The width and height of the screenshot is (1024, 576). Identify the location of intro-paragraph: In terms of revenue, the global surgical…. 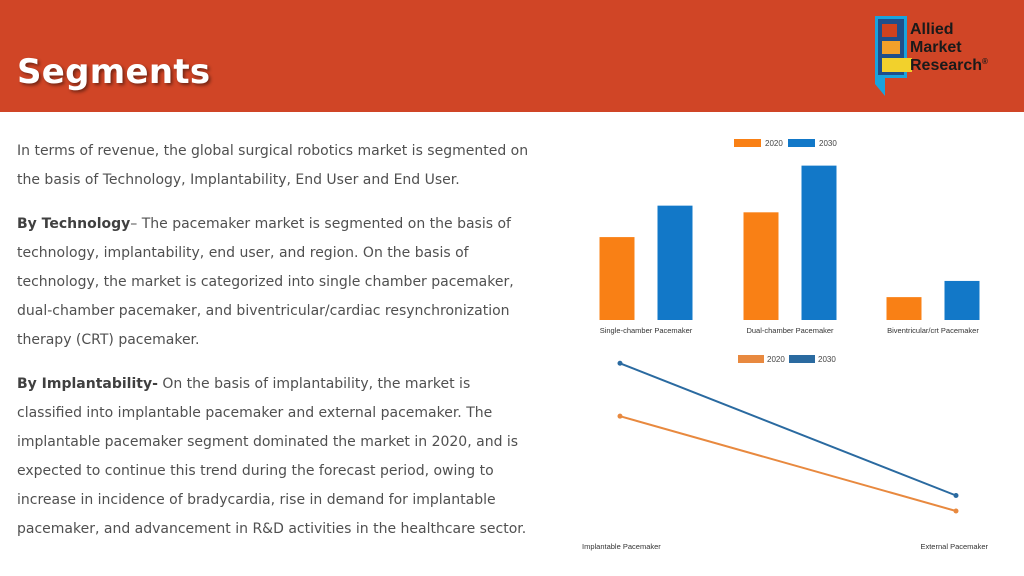
(273, 165).